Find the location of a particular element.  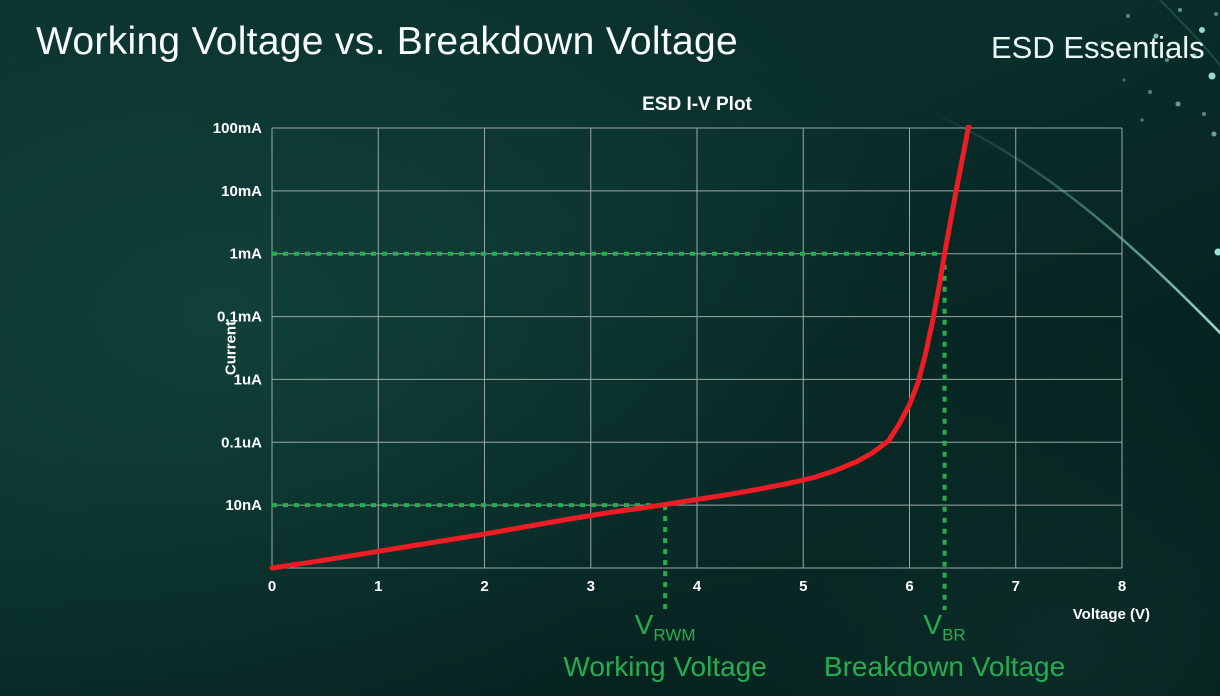

vbr-symbol-subscript: BR is located at coordinates (954, 635).